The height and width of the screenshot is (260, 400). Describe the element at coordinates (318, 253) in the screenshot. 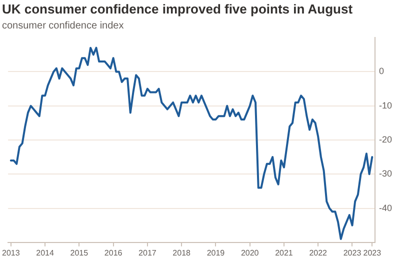

I see `x-tick-label: 2022` at that location.